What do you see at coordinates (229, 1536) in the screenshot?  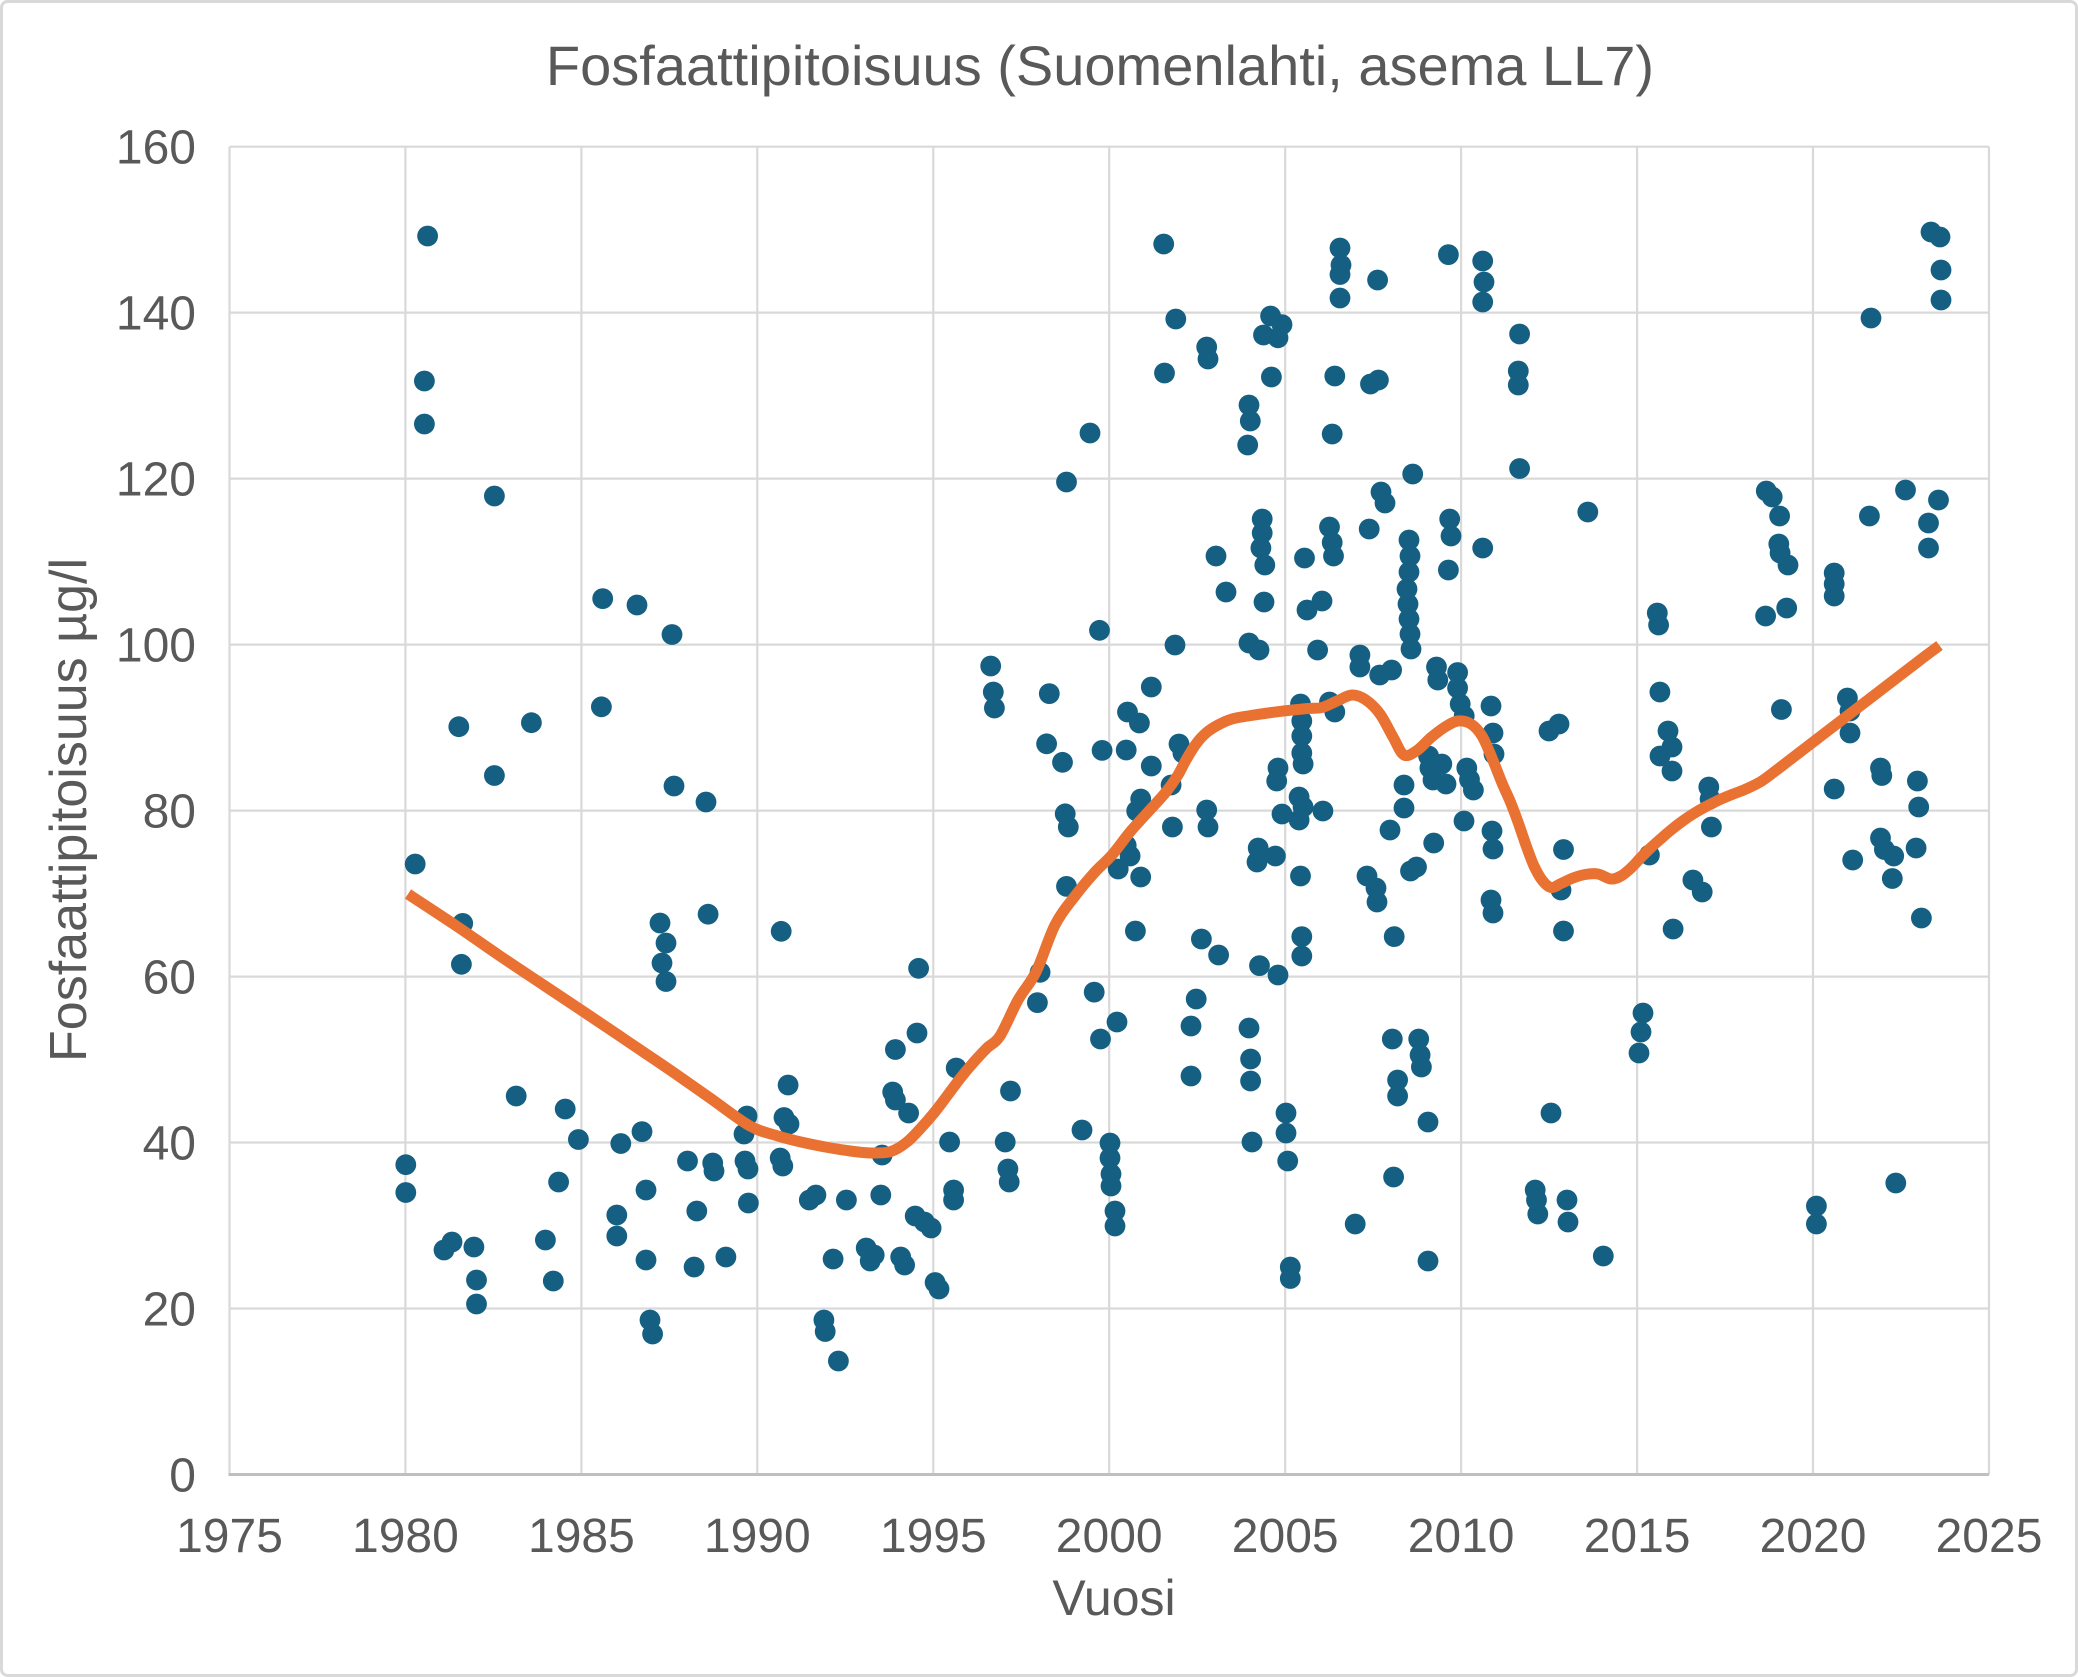 I see `svg-text: 1975` at bounding box center [229, 1536].